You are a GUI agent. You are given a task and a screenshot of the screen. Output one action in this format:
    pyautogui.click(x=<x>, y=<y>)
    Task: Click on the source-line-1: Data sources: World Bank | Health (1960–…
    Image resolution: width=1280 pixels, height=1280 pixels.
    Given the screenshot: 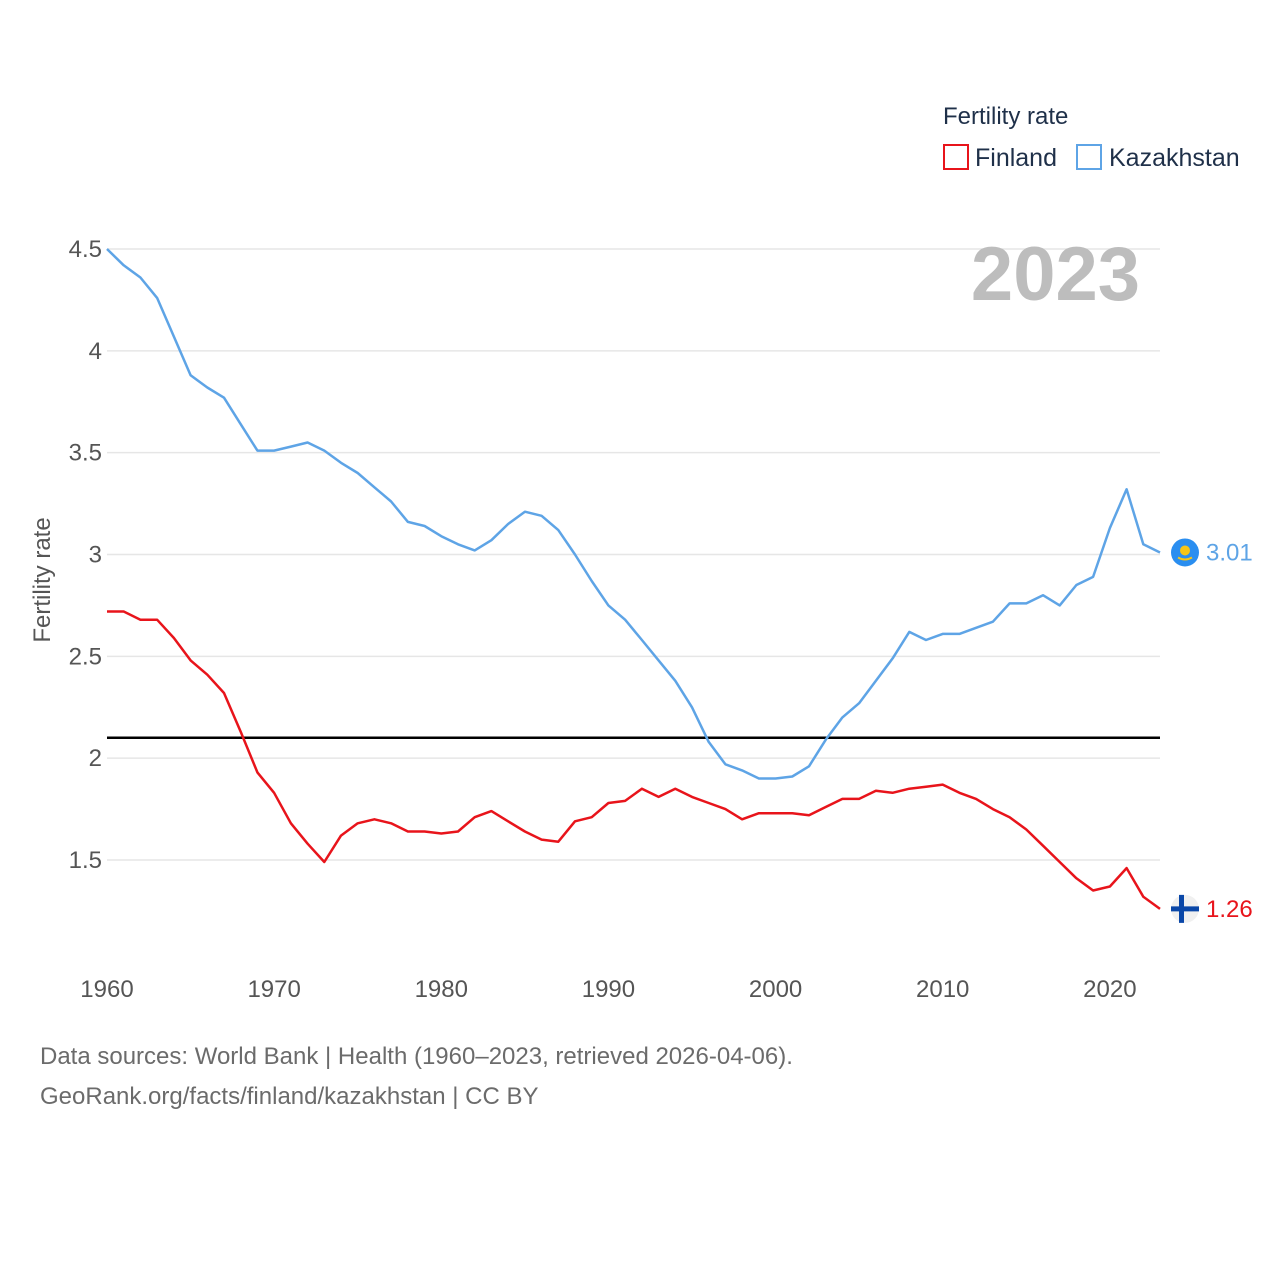 What is the action you would take?
    pyautogui.click(x=416, y=1056)
    